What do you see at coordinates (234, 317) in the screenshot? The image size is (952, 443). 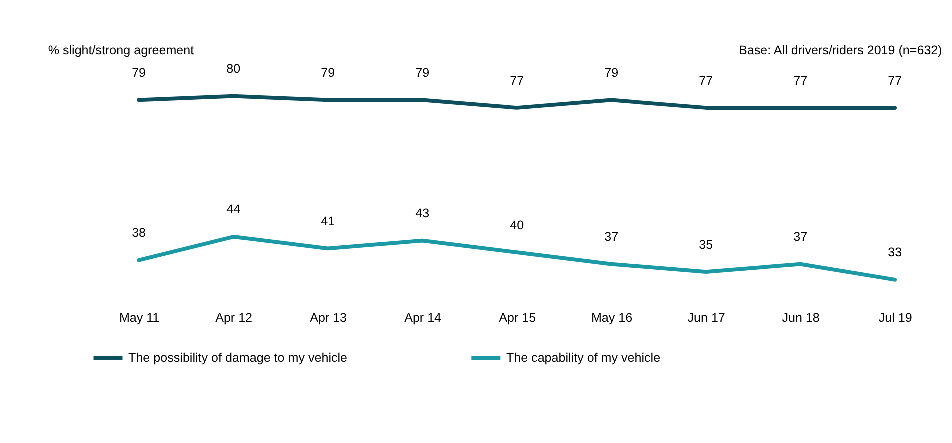 I see `x-tick-label: Apr 12` at bounding box center [234, 317].